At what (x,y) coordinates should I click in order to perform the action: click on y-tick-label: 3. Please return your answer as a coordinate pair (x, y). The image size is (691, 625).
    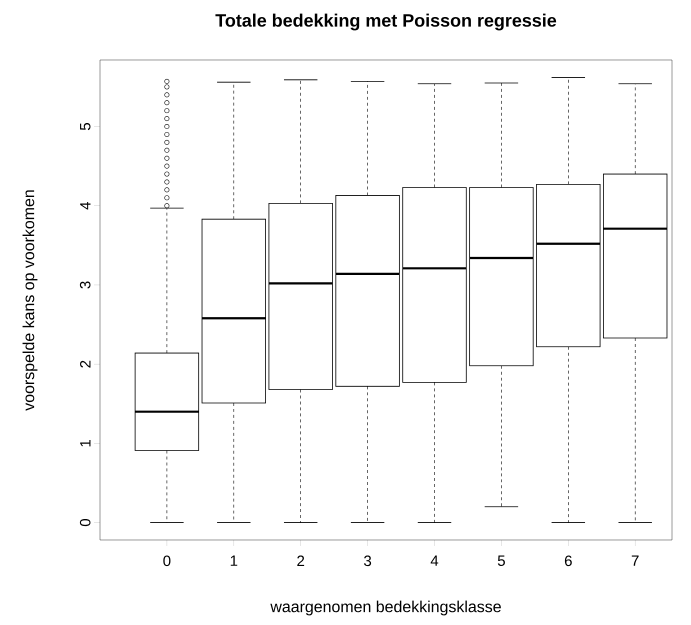
    Looking at the image, I should click on (85, 285).